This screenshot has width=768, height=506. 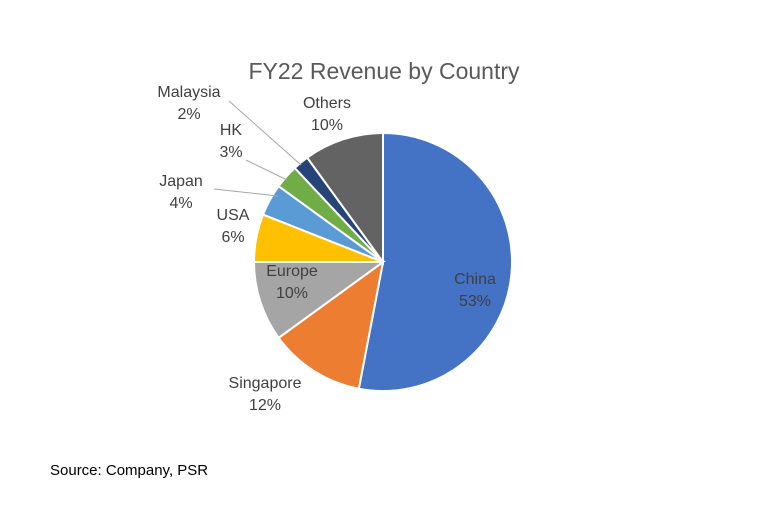 I want to click on data-label-china: China 53%, so click(x=475, y=290).